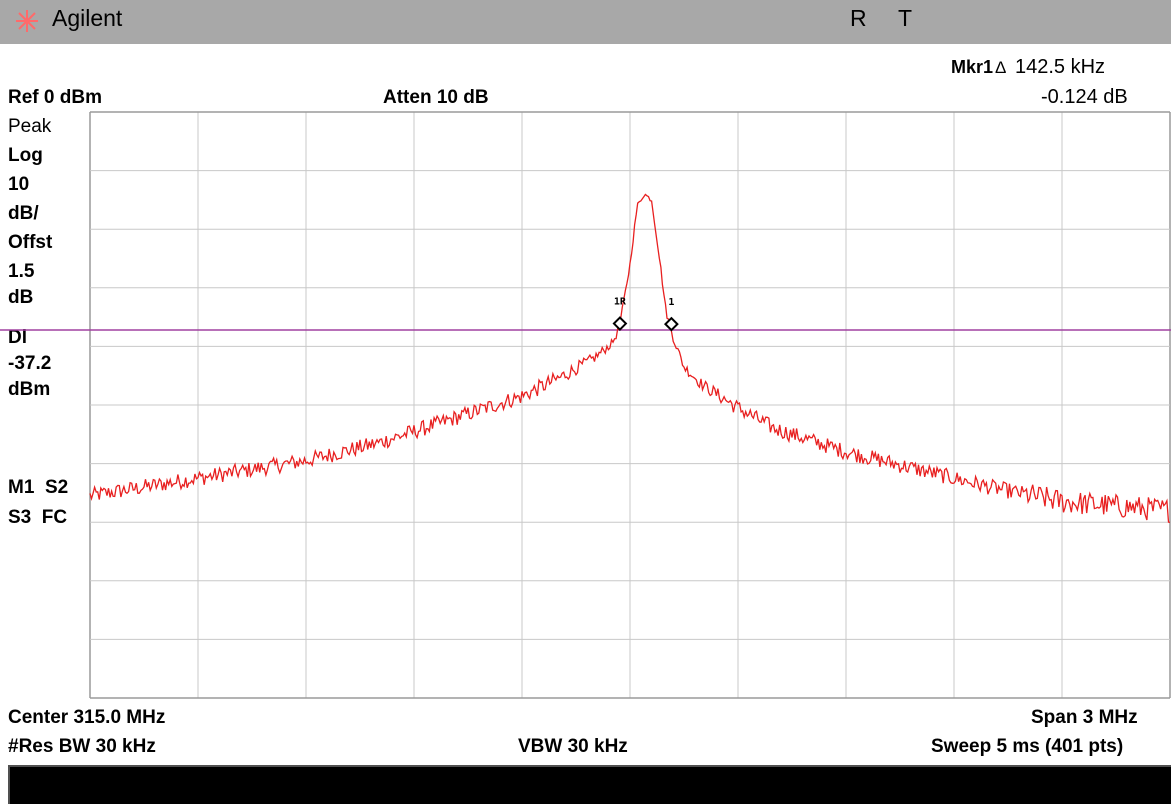  What do you see at coordinates (671, 302) in the screenshot?
I see `marker-2-label: 1` at bounding box center [671, 302].